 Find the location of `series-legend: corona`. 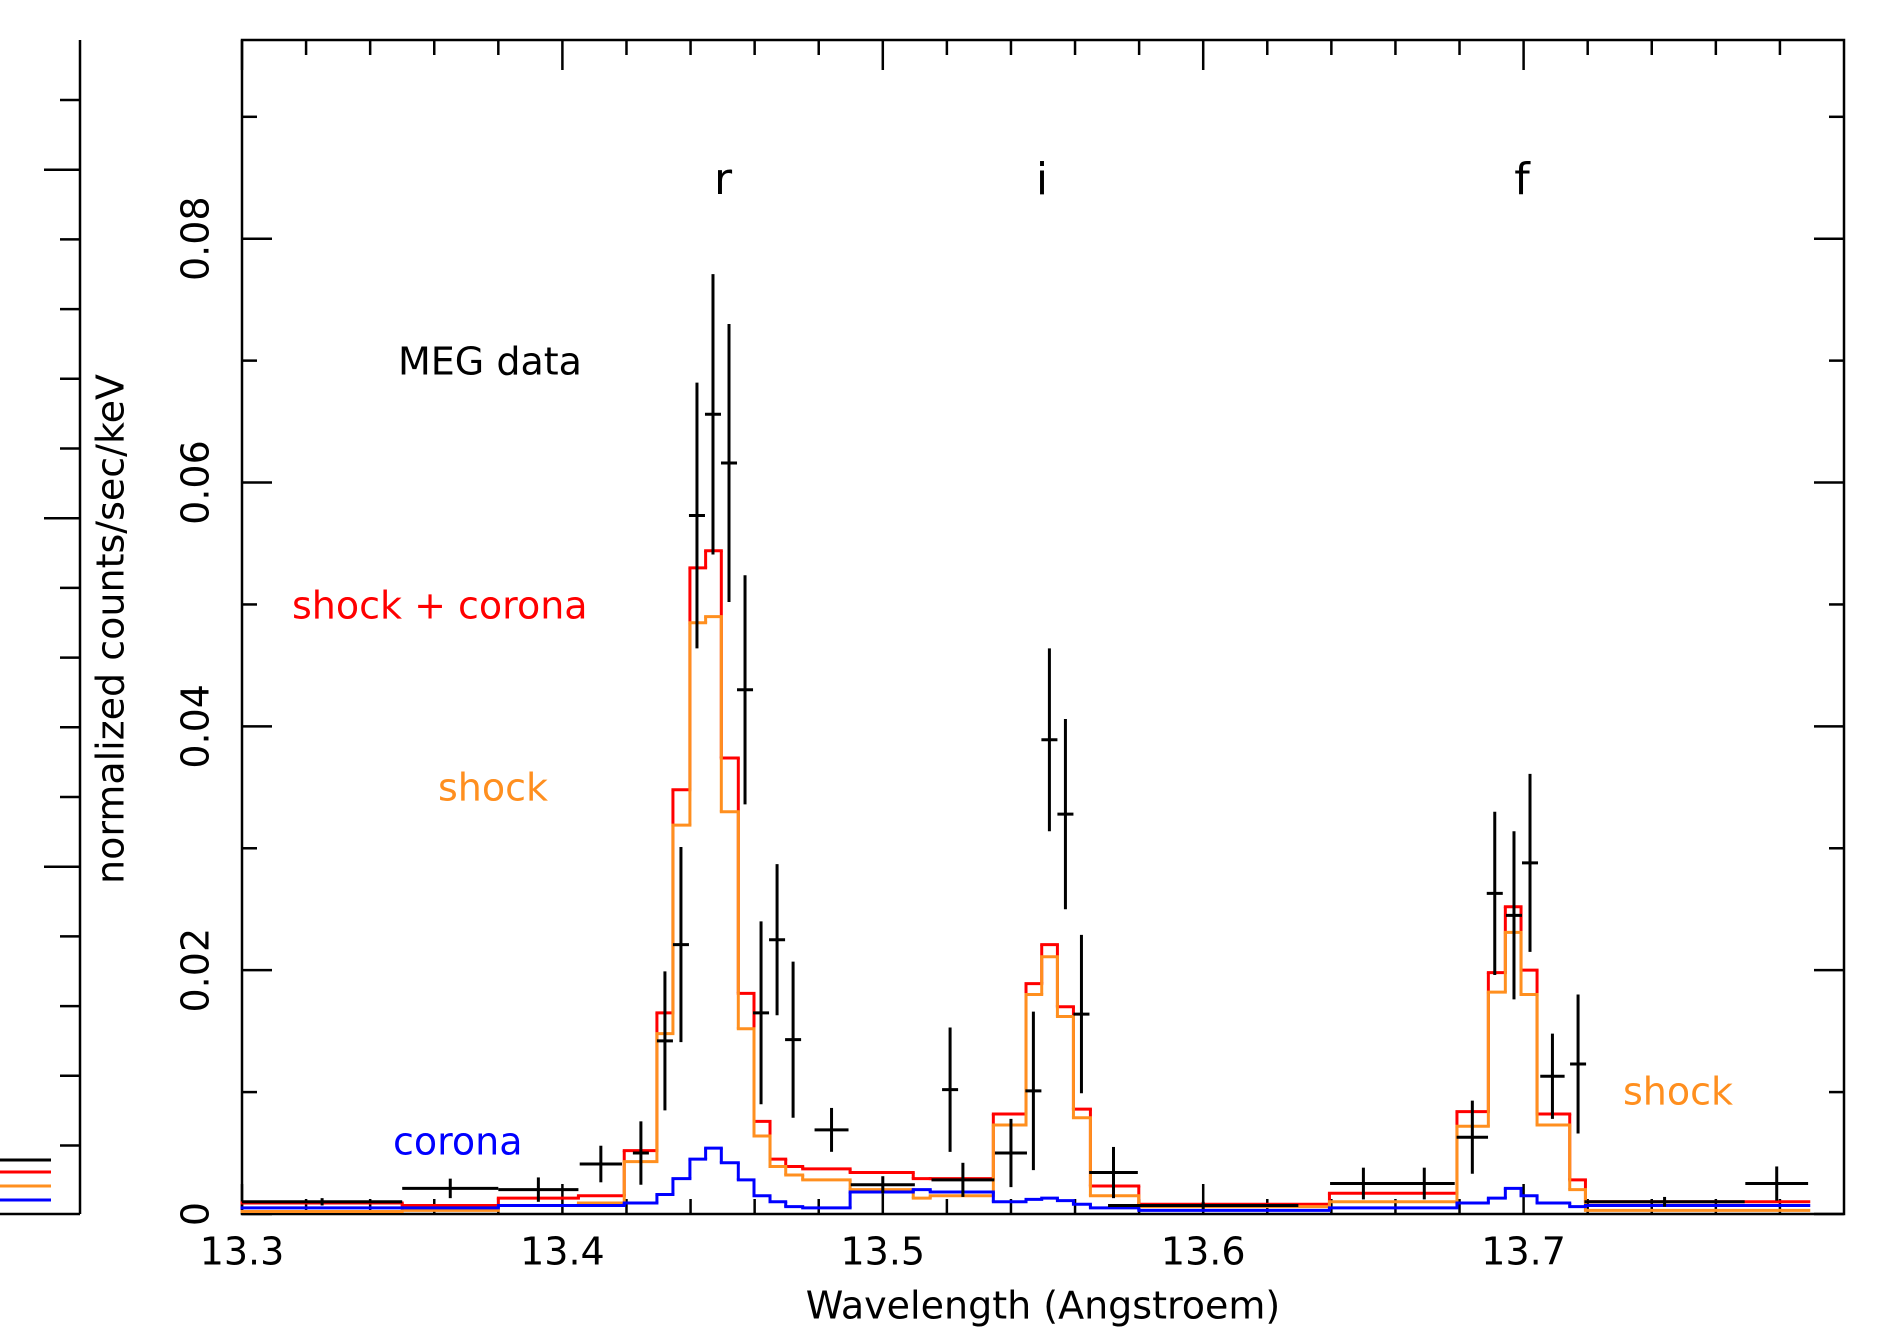

series-legend: corona is located at coordinates (458, 1142).